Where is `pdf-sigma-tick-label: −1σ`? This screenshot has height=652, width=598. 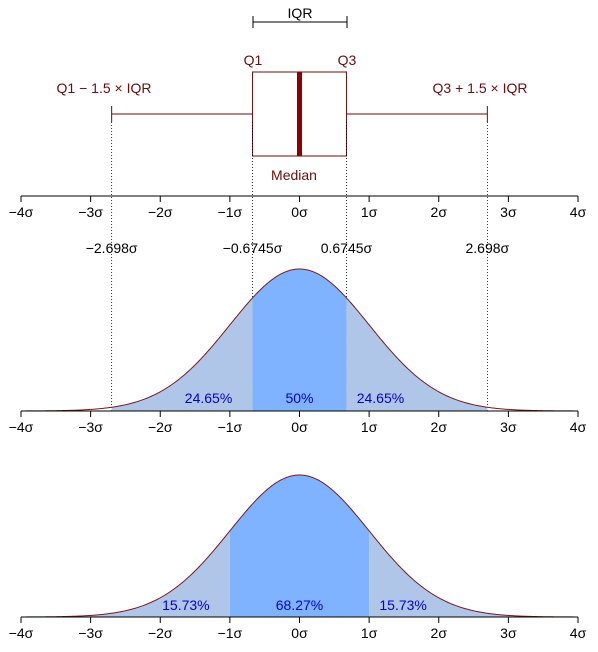
pdf-sigma-tick-label: −1σ is located at coordinates (230, 633).